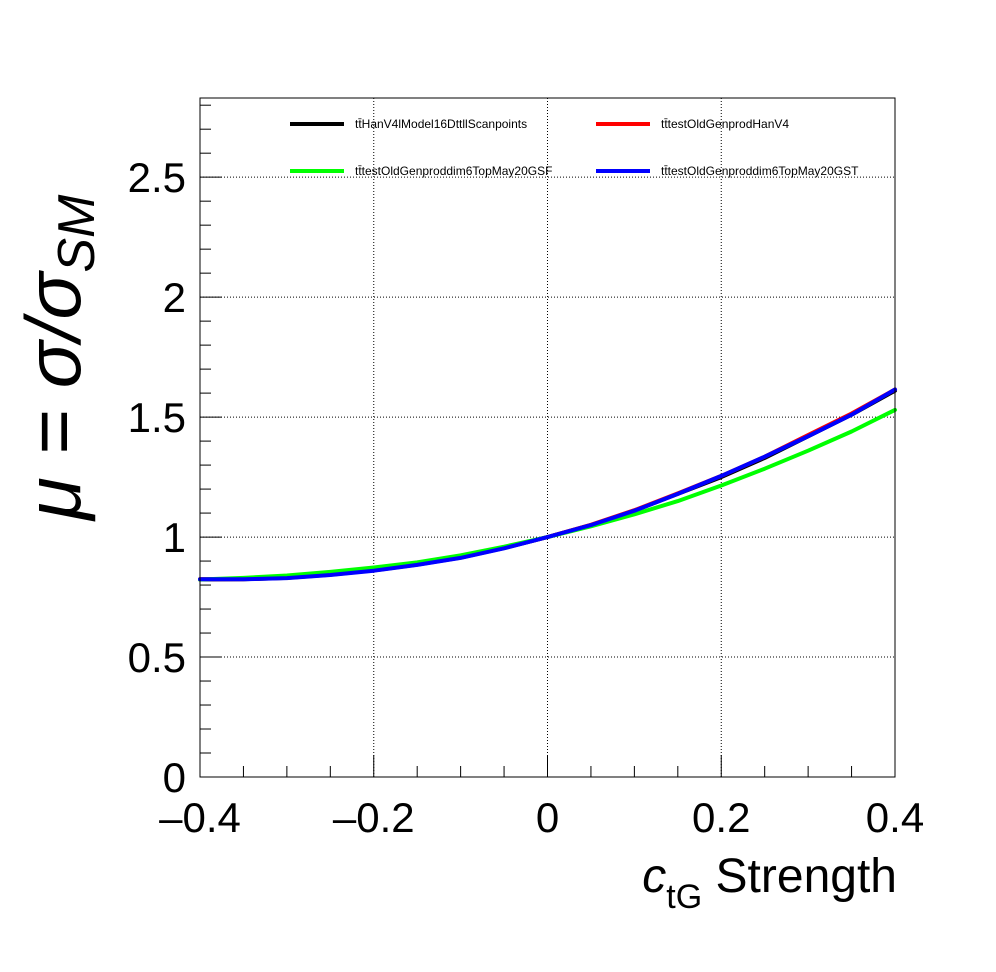  What do you see at coordinates (441, 124) in the screenshot?
I see `legend-label: tt̄HanV4lModel16DttllScanpoints` at bounding box center [441, 124].